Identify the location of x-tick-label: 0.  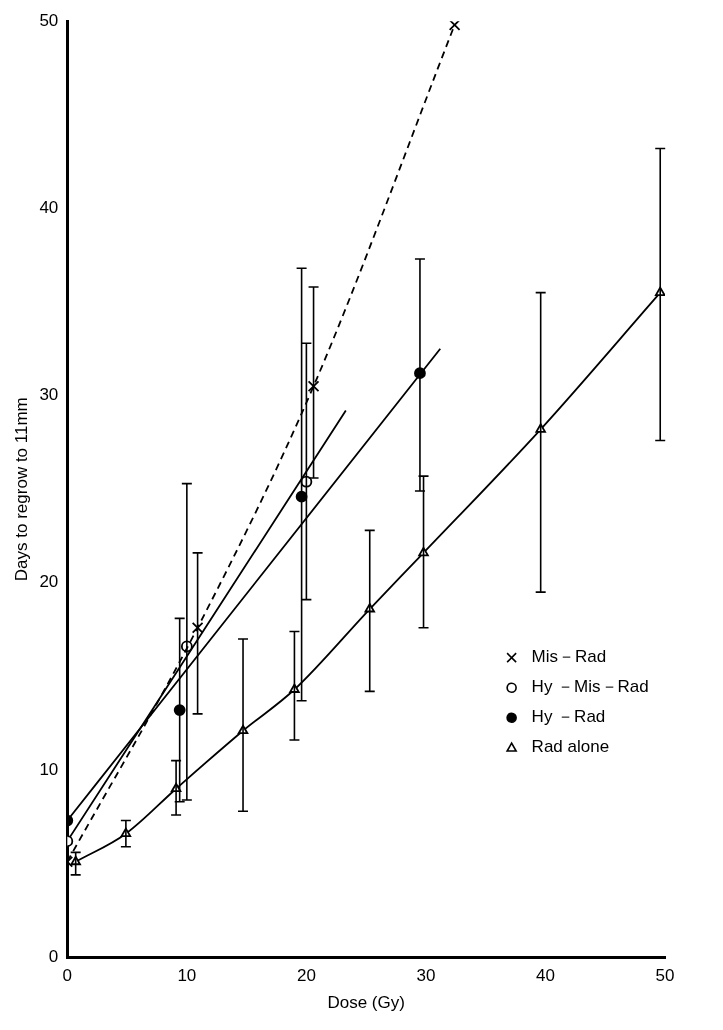
(67, 976).